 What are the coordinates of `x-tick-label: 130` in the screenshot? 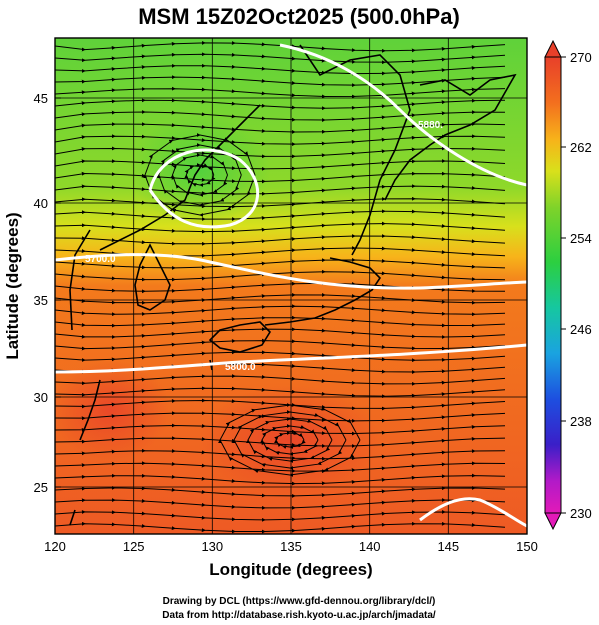 It's located at (212, 546).